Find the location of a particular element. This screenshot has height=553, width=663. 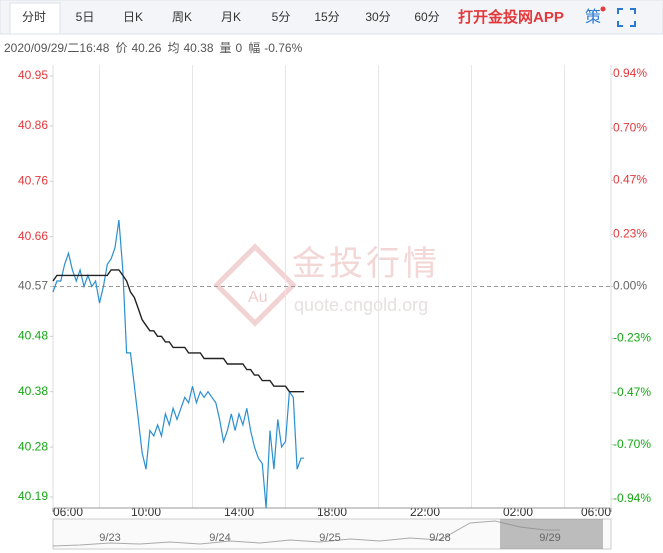

y-tick-label: 40.38 is located at coordinates (33, 391).